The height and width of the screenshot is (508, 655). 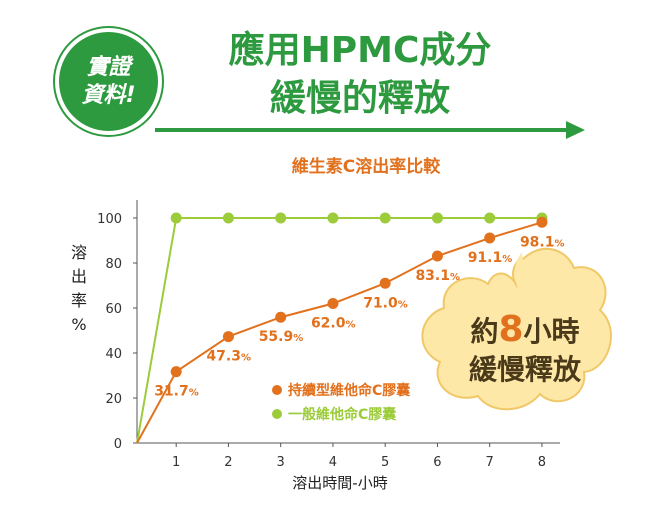 I want to click on y-tick-label: 100, so click(x=109, y=219).